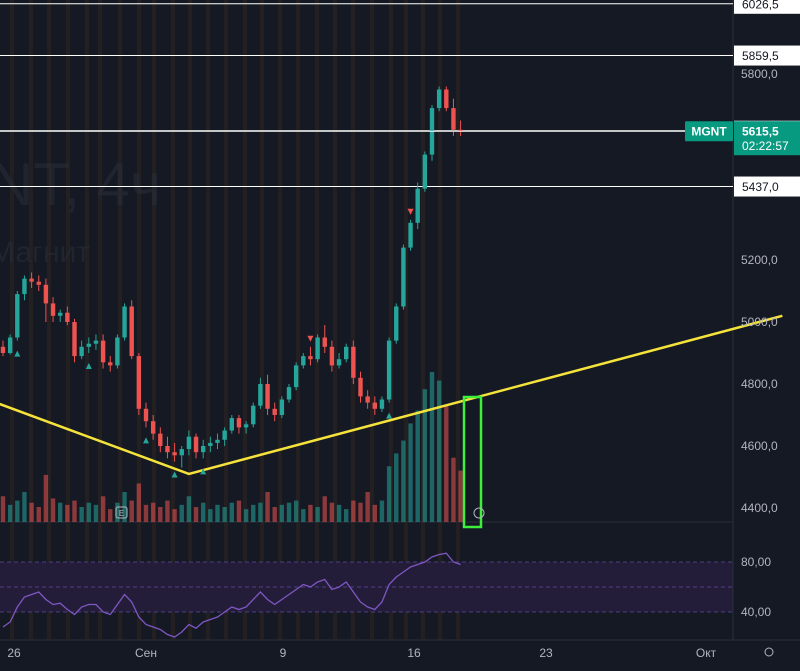  Describe the element at coordinates (479, 513) in the screenshot. I see `indicator-clock-icon` at that location.